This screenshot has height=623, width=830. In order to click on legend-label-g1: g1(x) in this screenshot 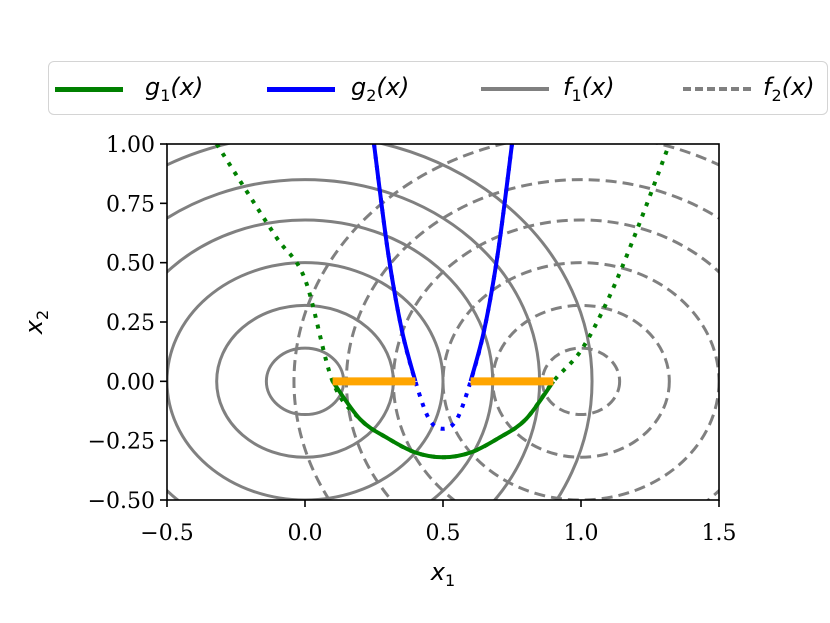, I will do `click(174, 89)`.